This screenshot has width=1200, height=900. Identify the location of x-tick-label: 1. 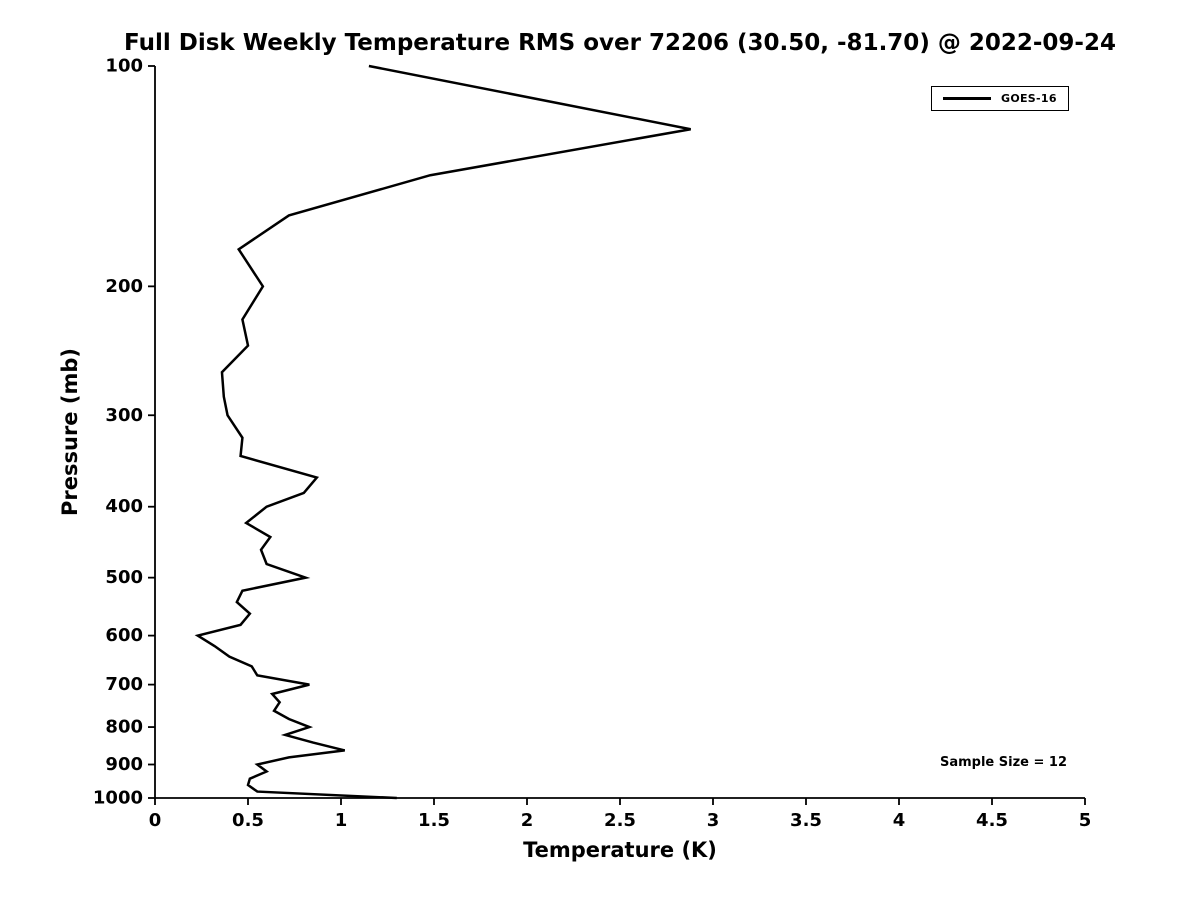
(341, 820).